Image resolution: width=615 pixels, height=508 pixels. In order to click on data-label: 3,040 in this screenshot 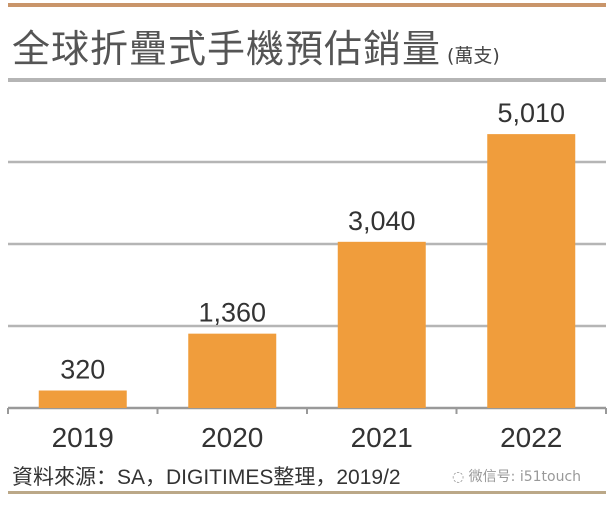, I will do `click(382, 221)`.